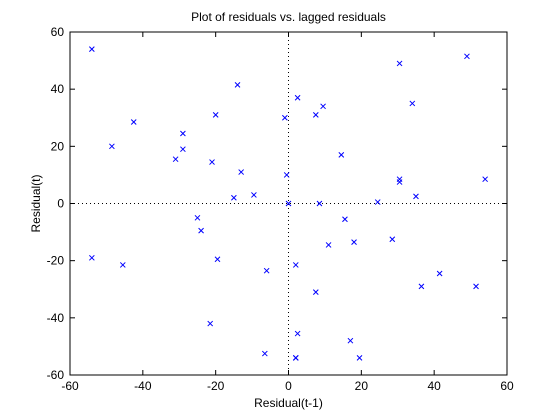 The width and height of the screenshot is (560, 420). I want to click on y-tick-label: 40, so click(58, 89).